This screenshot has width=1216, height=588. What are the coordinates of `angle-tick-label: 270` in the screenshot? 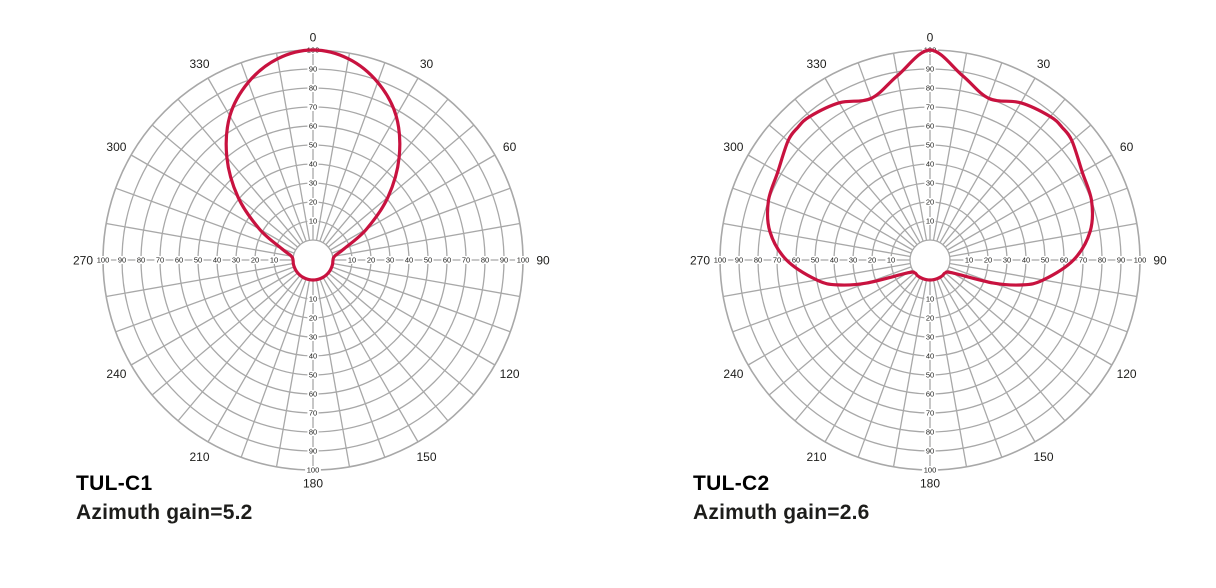 It's located at (700, 261).